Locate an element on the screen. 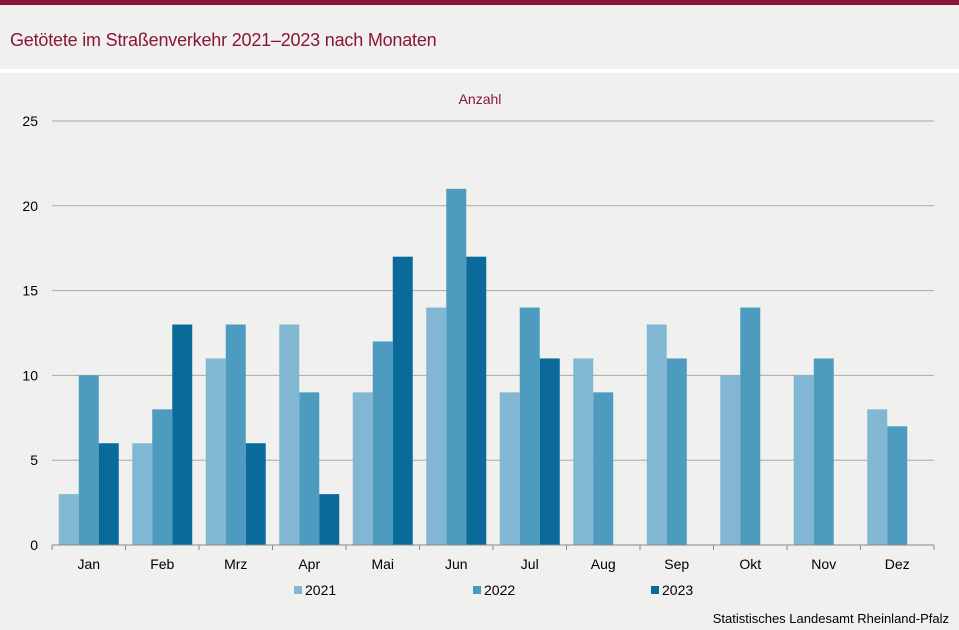  legend-label-2021: 2021 is located at coordinates (320, 590).